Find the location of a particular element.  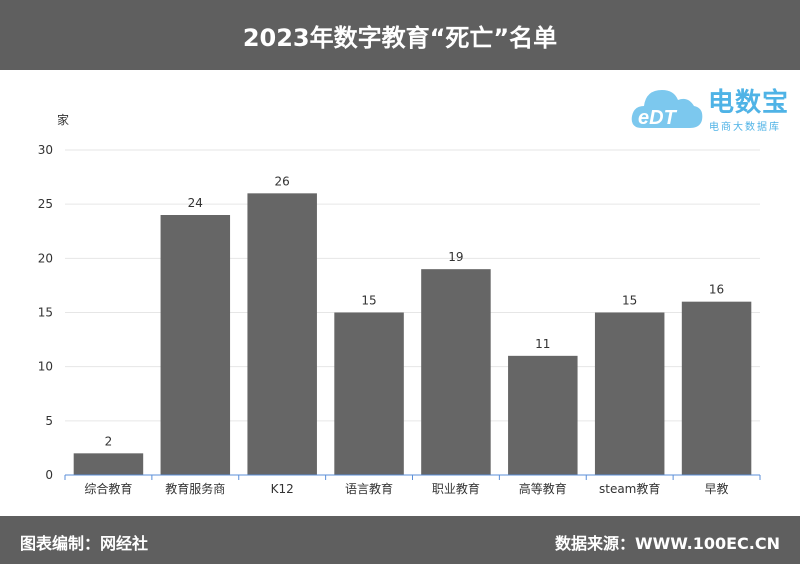

y-tick-label: 0 is located at coordinates (49, 475).